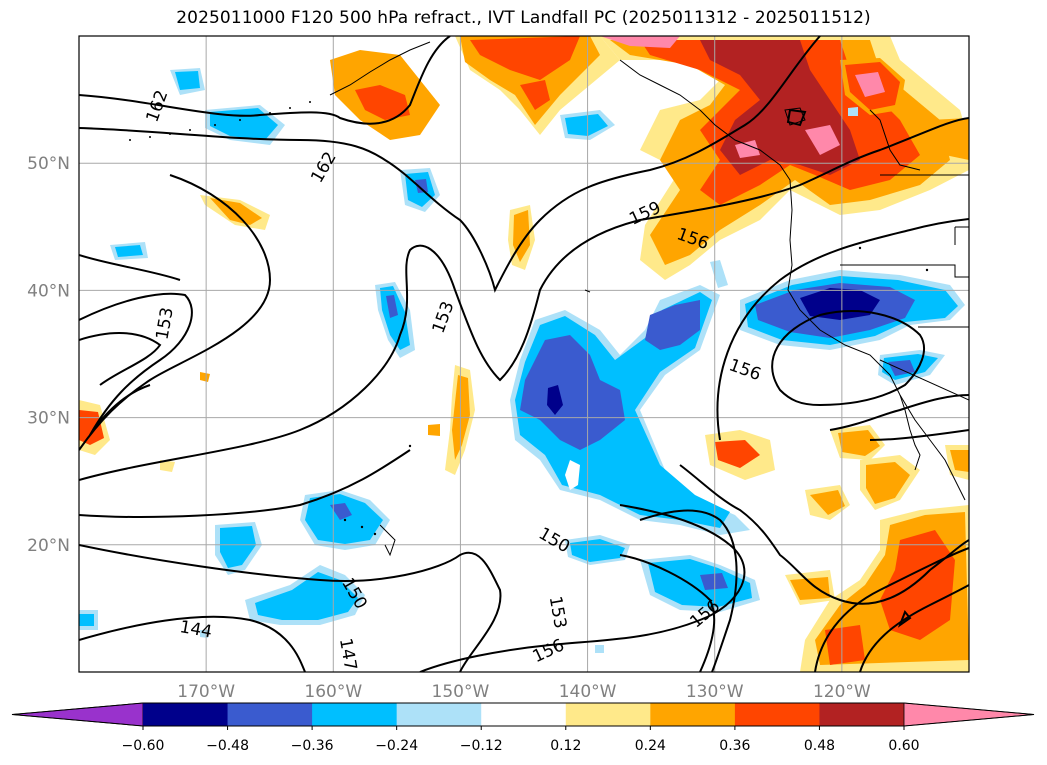 This screenshot has width=1047, height=765. What do you see at coordinates (588, 692) in the screenshot?
I see `lon-tick-label: 140°W` at bounding box center [588, 692].